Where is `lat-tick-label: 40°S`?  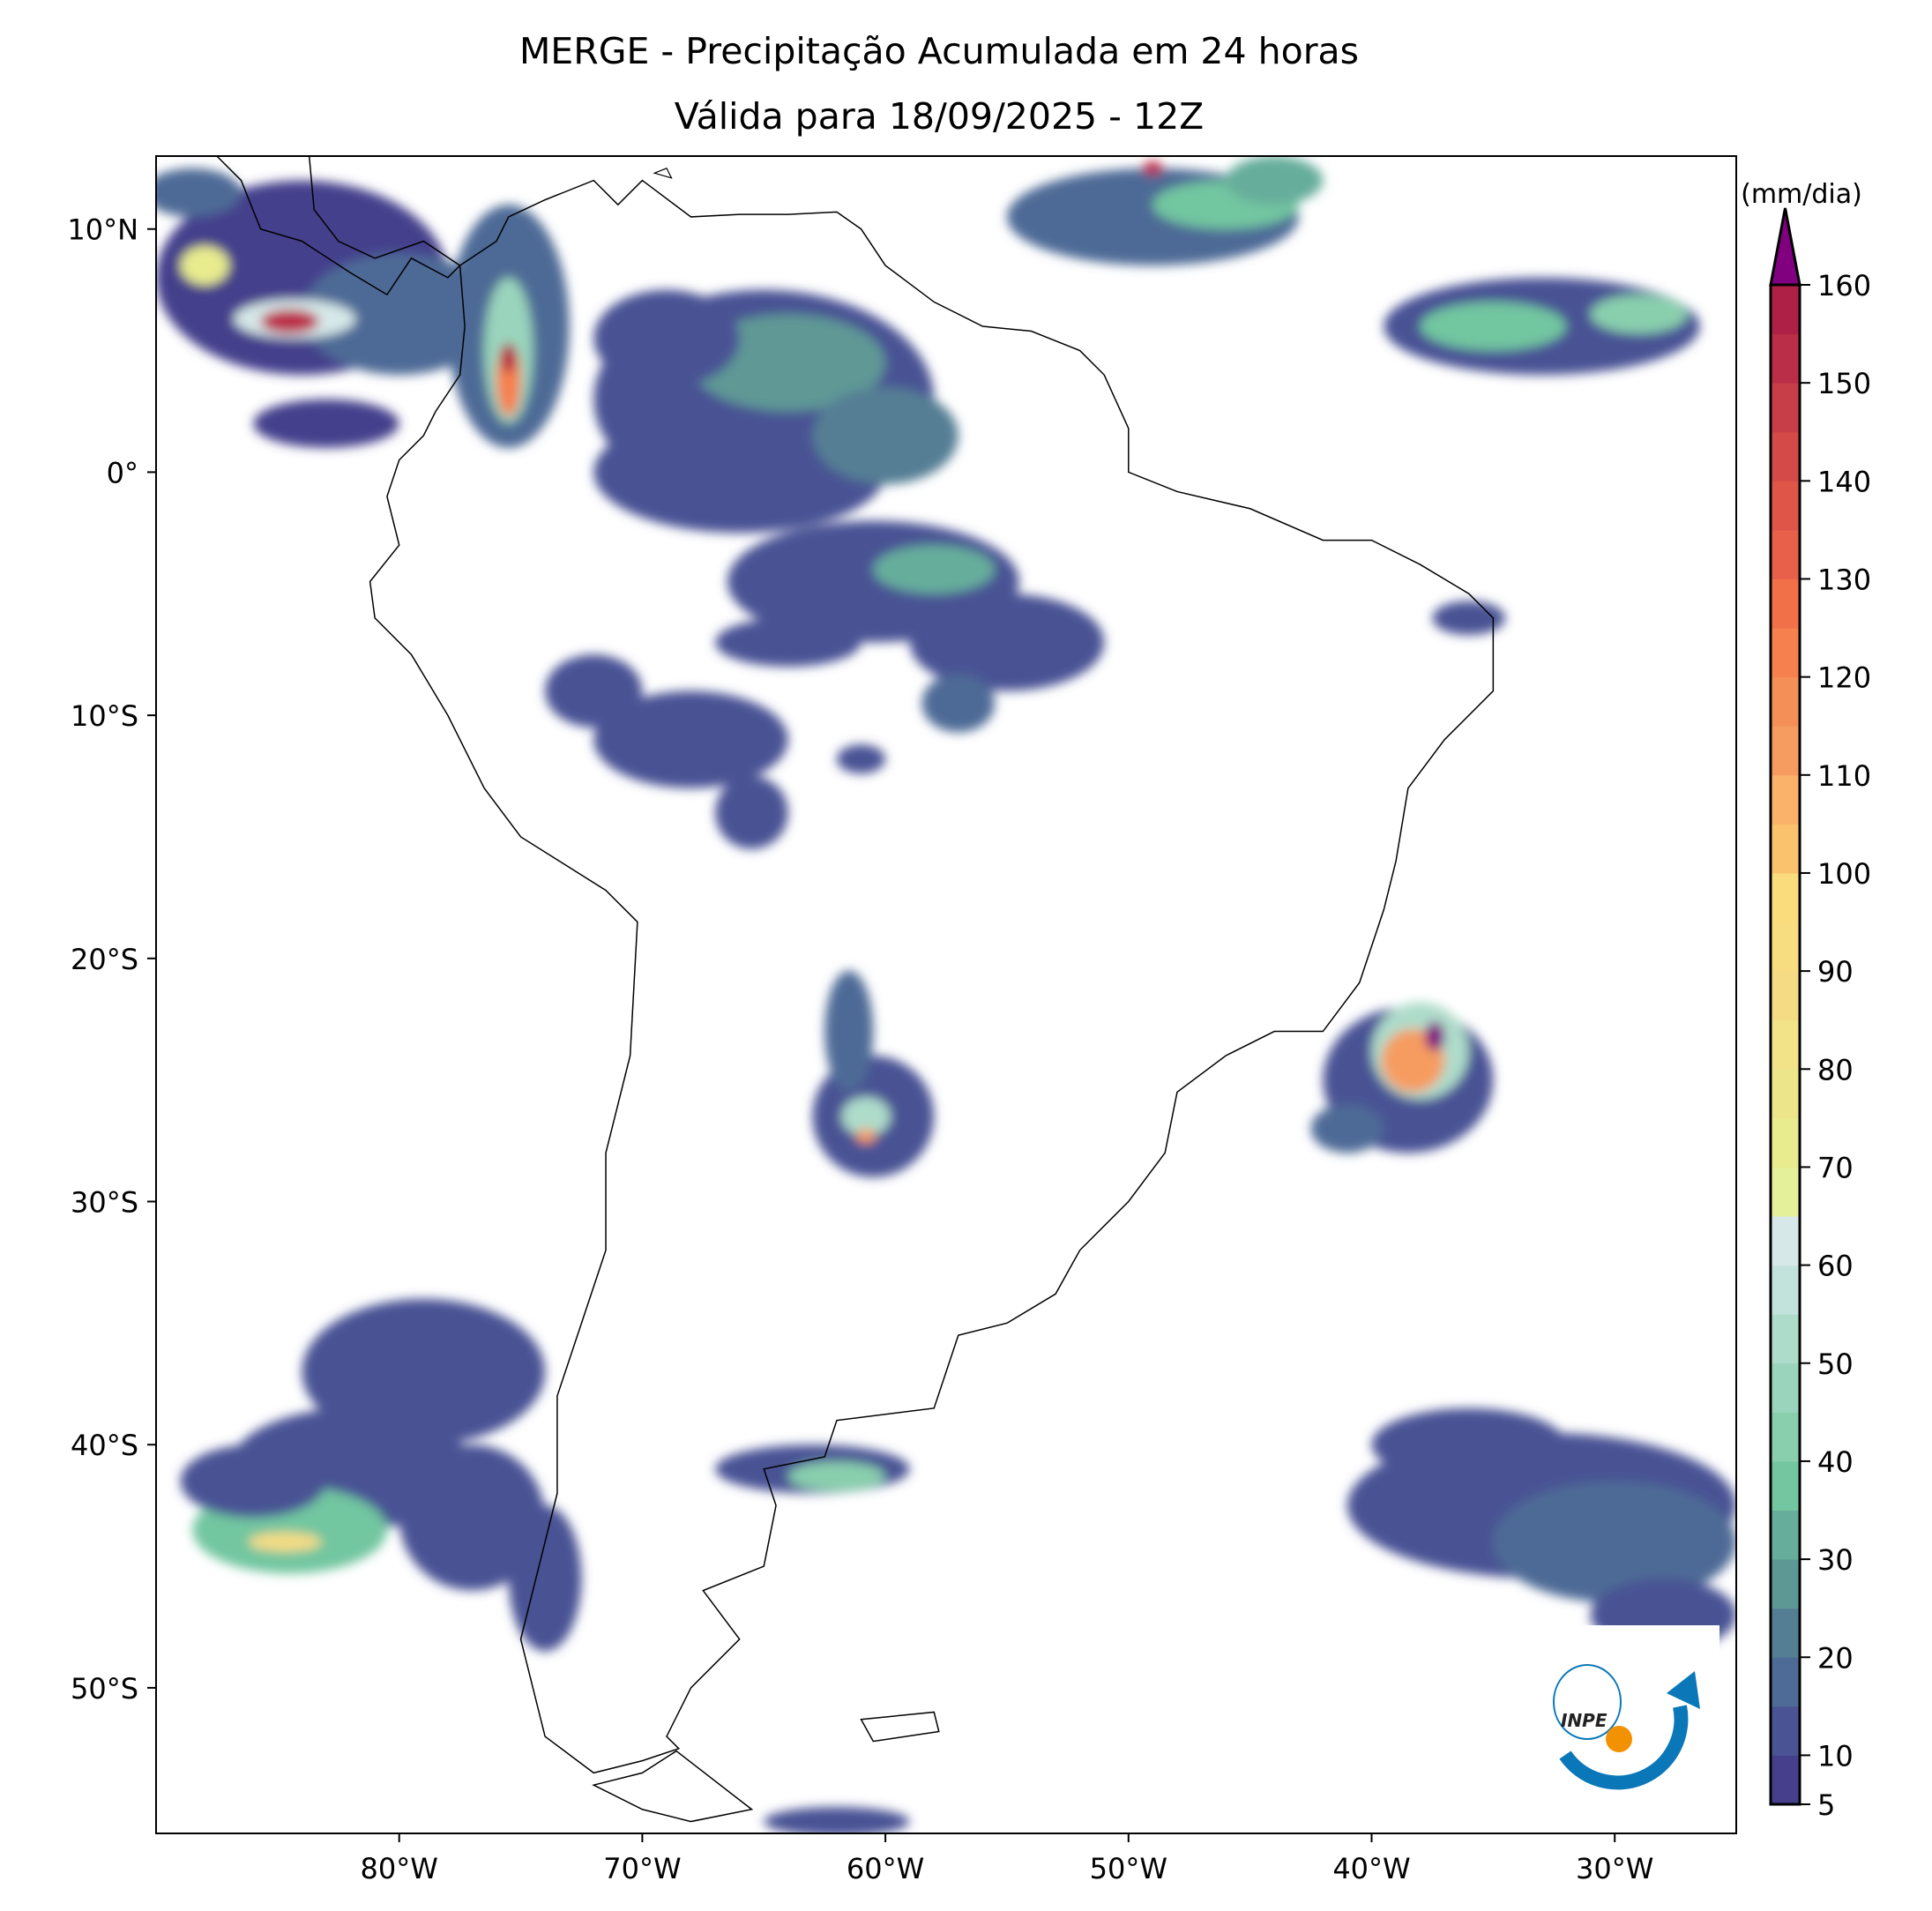 lat-tick-label: 40°S is located at coordinates (104, 1445).